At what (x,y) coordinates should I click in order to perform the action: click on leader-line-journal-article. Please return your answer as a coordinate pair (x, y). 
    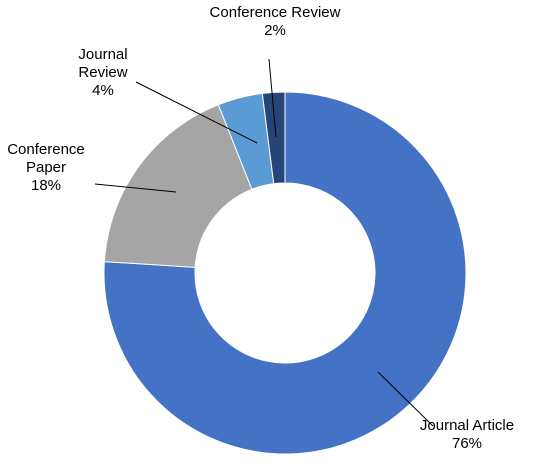
    Looking at the image, I should click on (405, 399).